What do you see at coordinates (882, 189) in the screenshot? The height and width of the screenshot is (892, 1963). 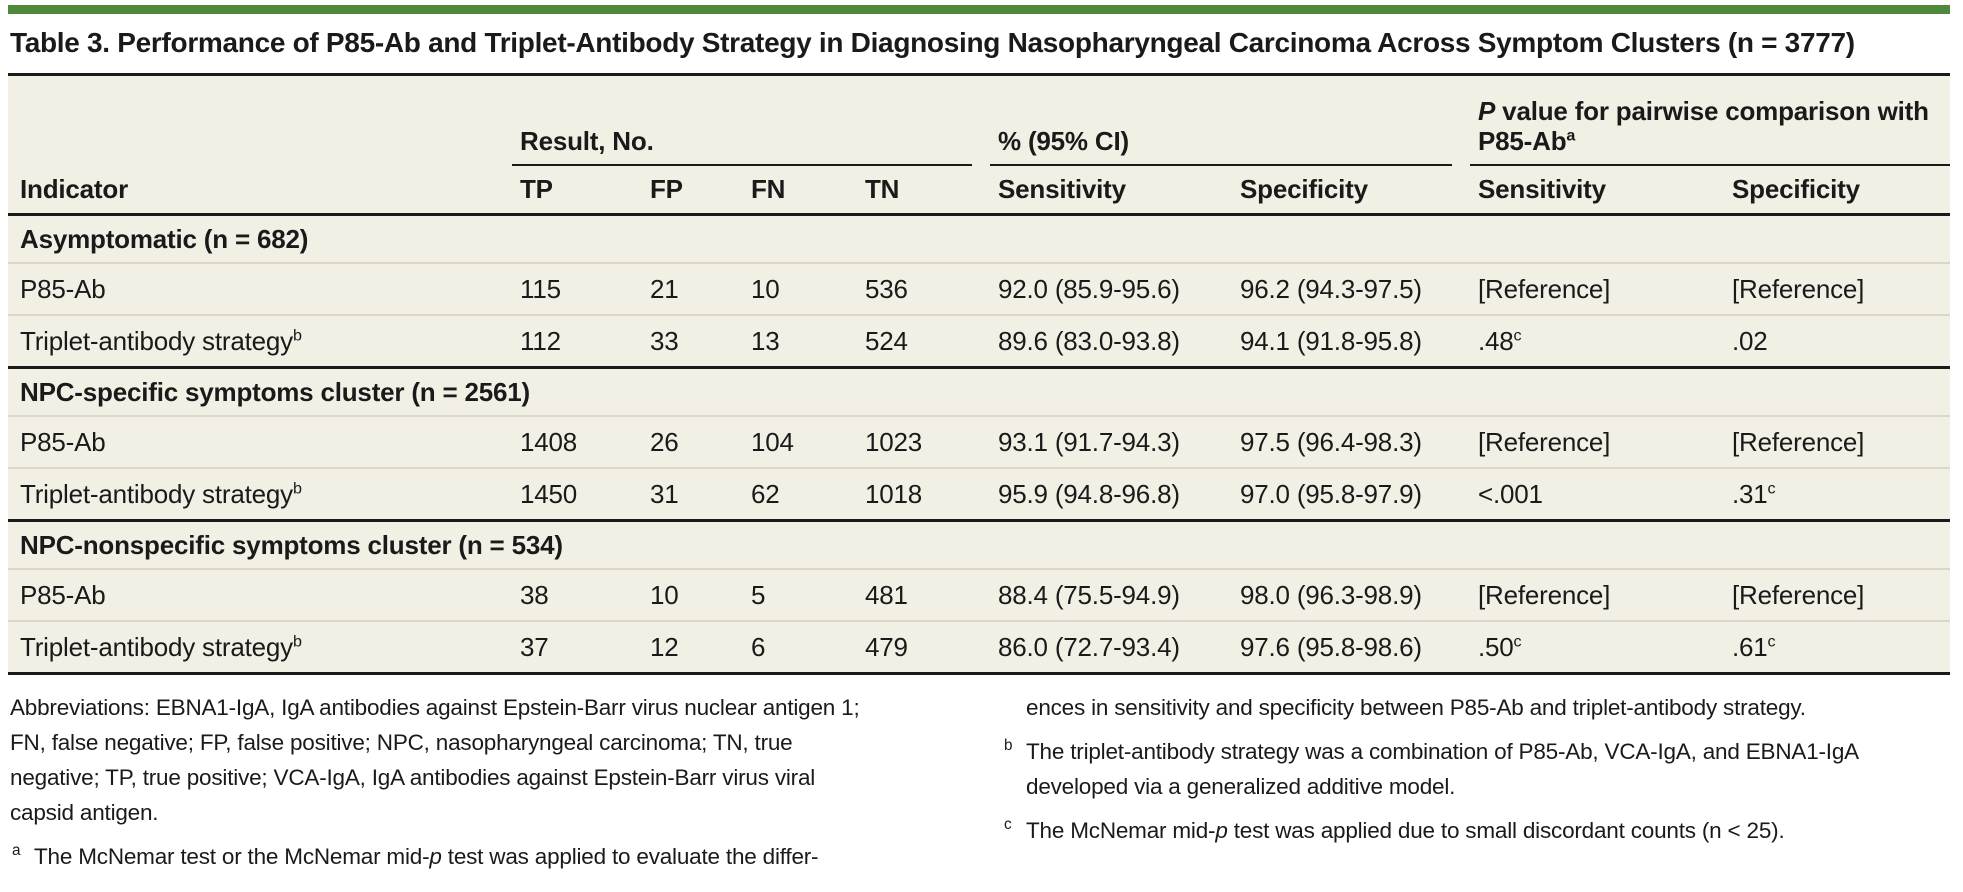 I see `col-header-tn: TN` at bounding box center [882, 189].